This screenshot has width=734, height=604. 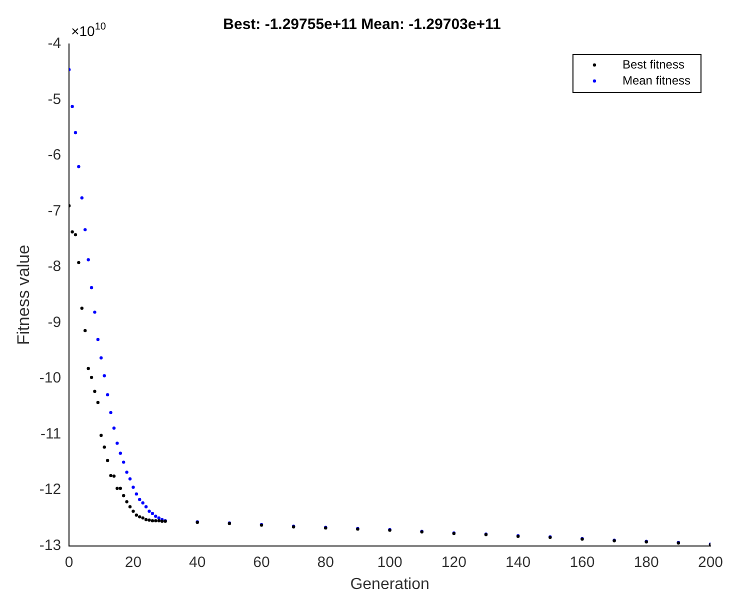 What do you see at coordinates (55, 322) in the screenshot?
I see `y-tick-label: -9` at bounding box center [55, 322].